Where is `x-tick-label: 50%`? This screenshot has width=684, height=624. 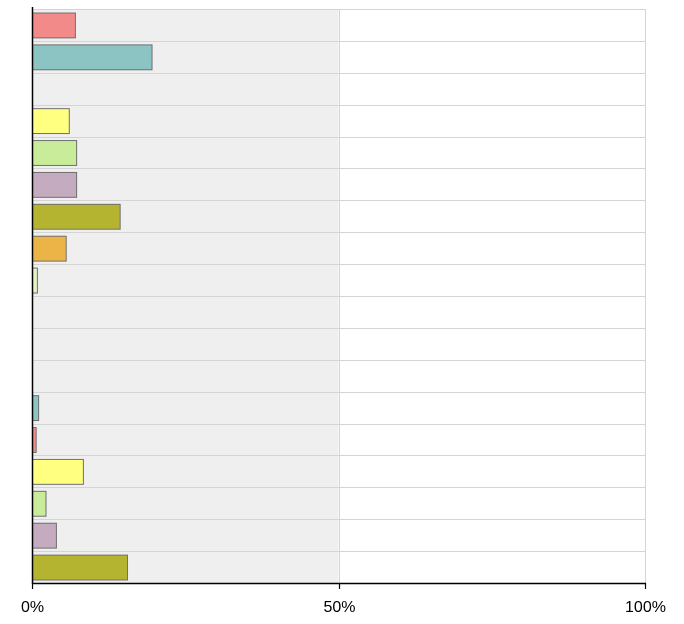
x-tick-label: 50% is located at coordinates (339, 607).